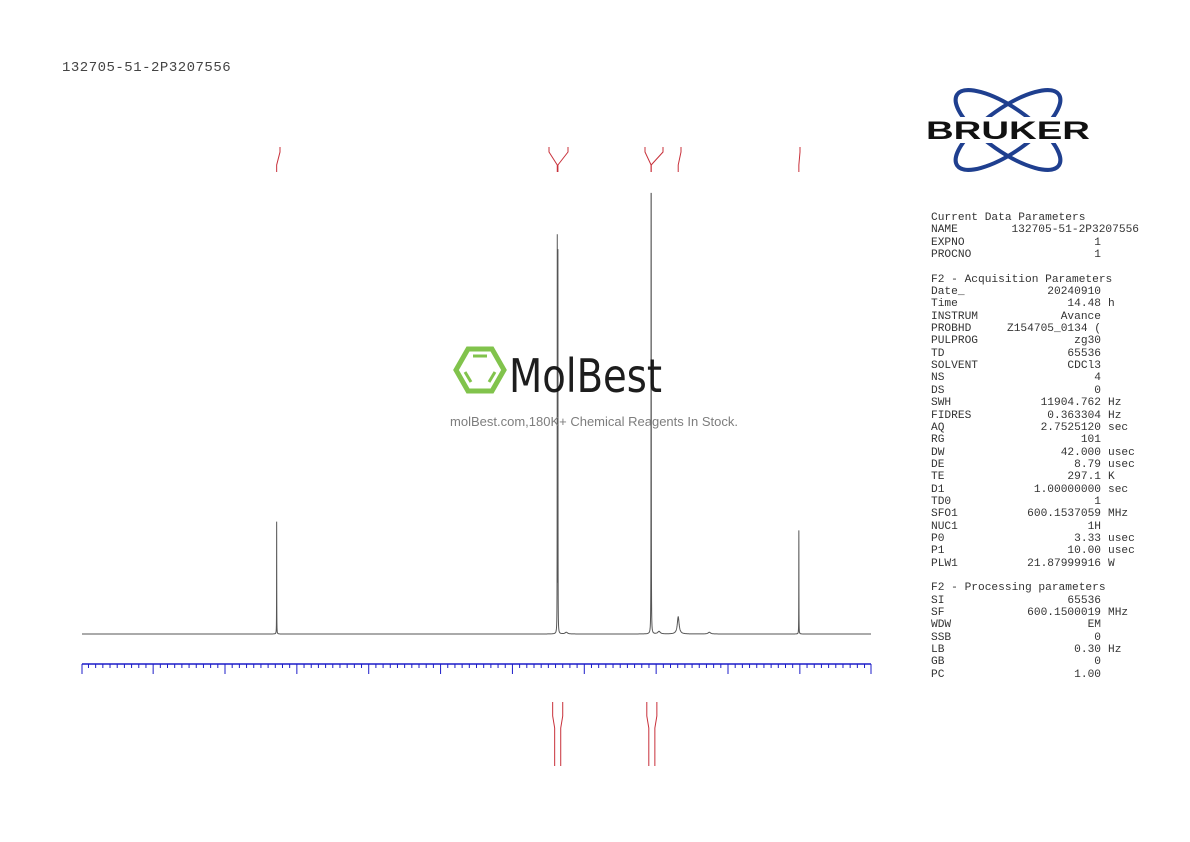 The image size is (1190, 842). Describe the element at coordinates (585, 376) in the screenshot. I see `molbest-brand: MolBest` at that location.